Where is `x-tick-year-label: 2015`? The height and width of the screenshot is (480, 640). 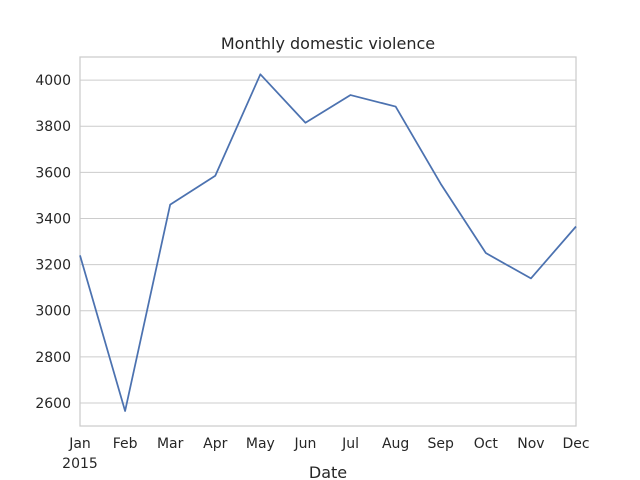
x-tick-year-label: 2015 is located at coordinates (80, 464).